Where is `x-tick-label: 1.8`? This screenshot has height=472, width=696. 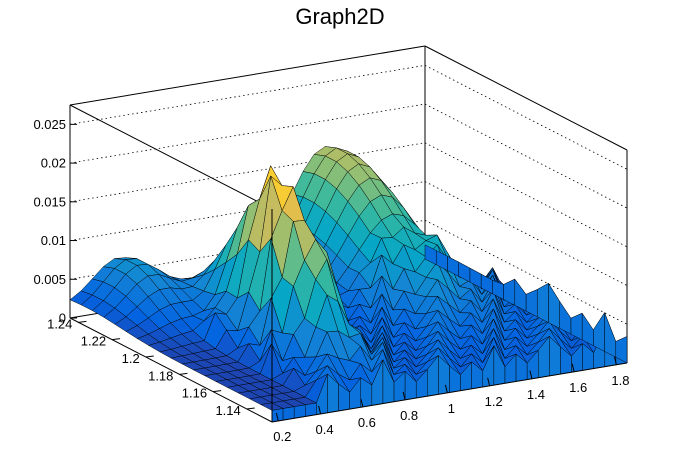 x-tick-label: 1.8 is located at coordinates (620, 380).